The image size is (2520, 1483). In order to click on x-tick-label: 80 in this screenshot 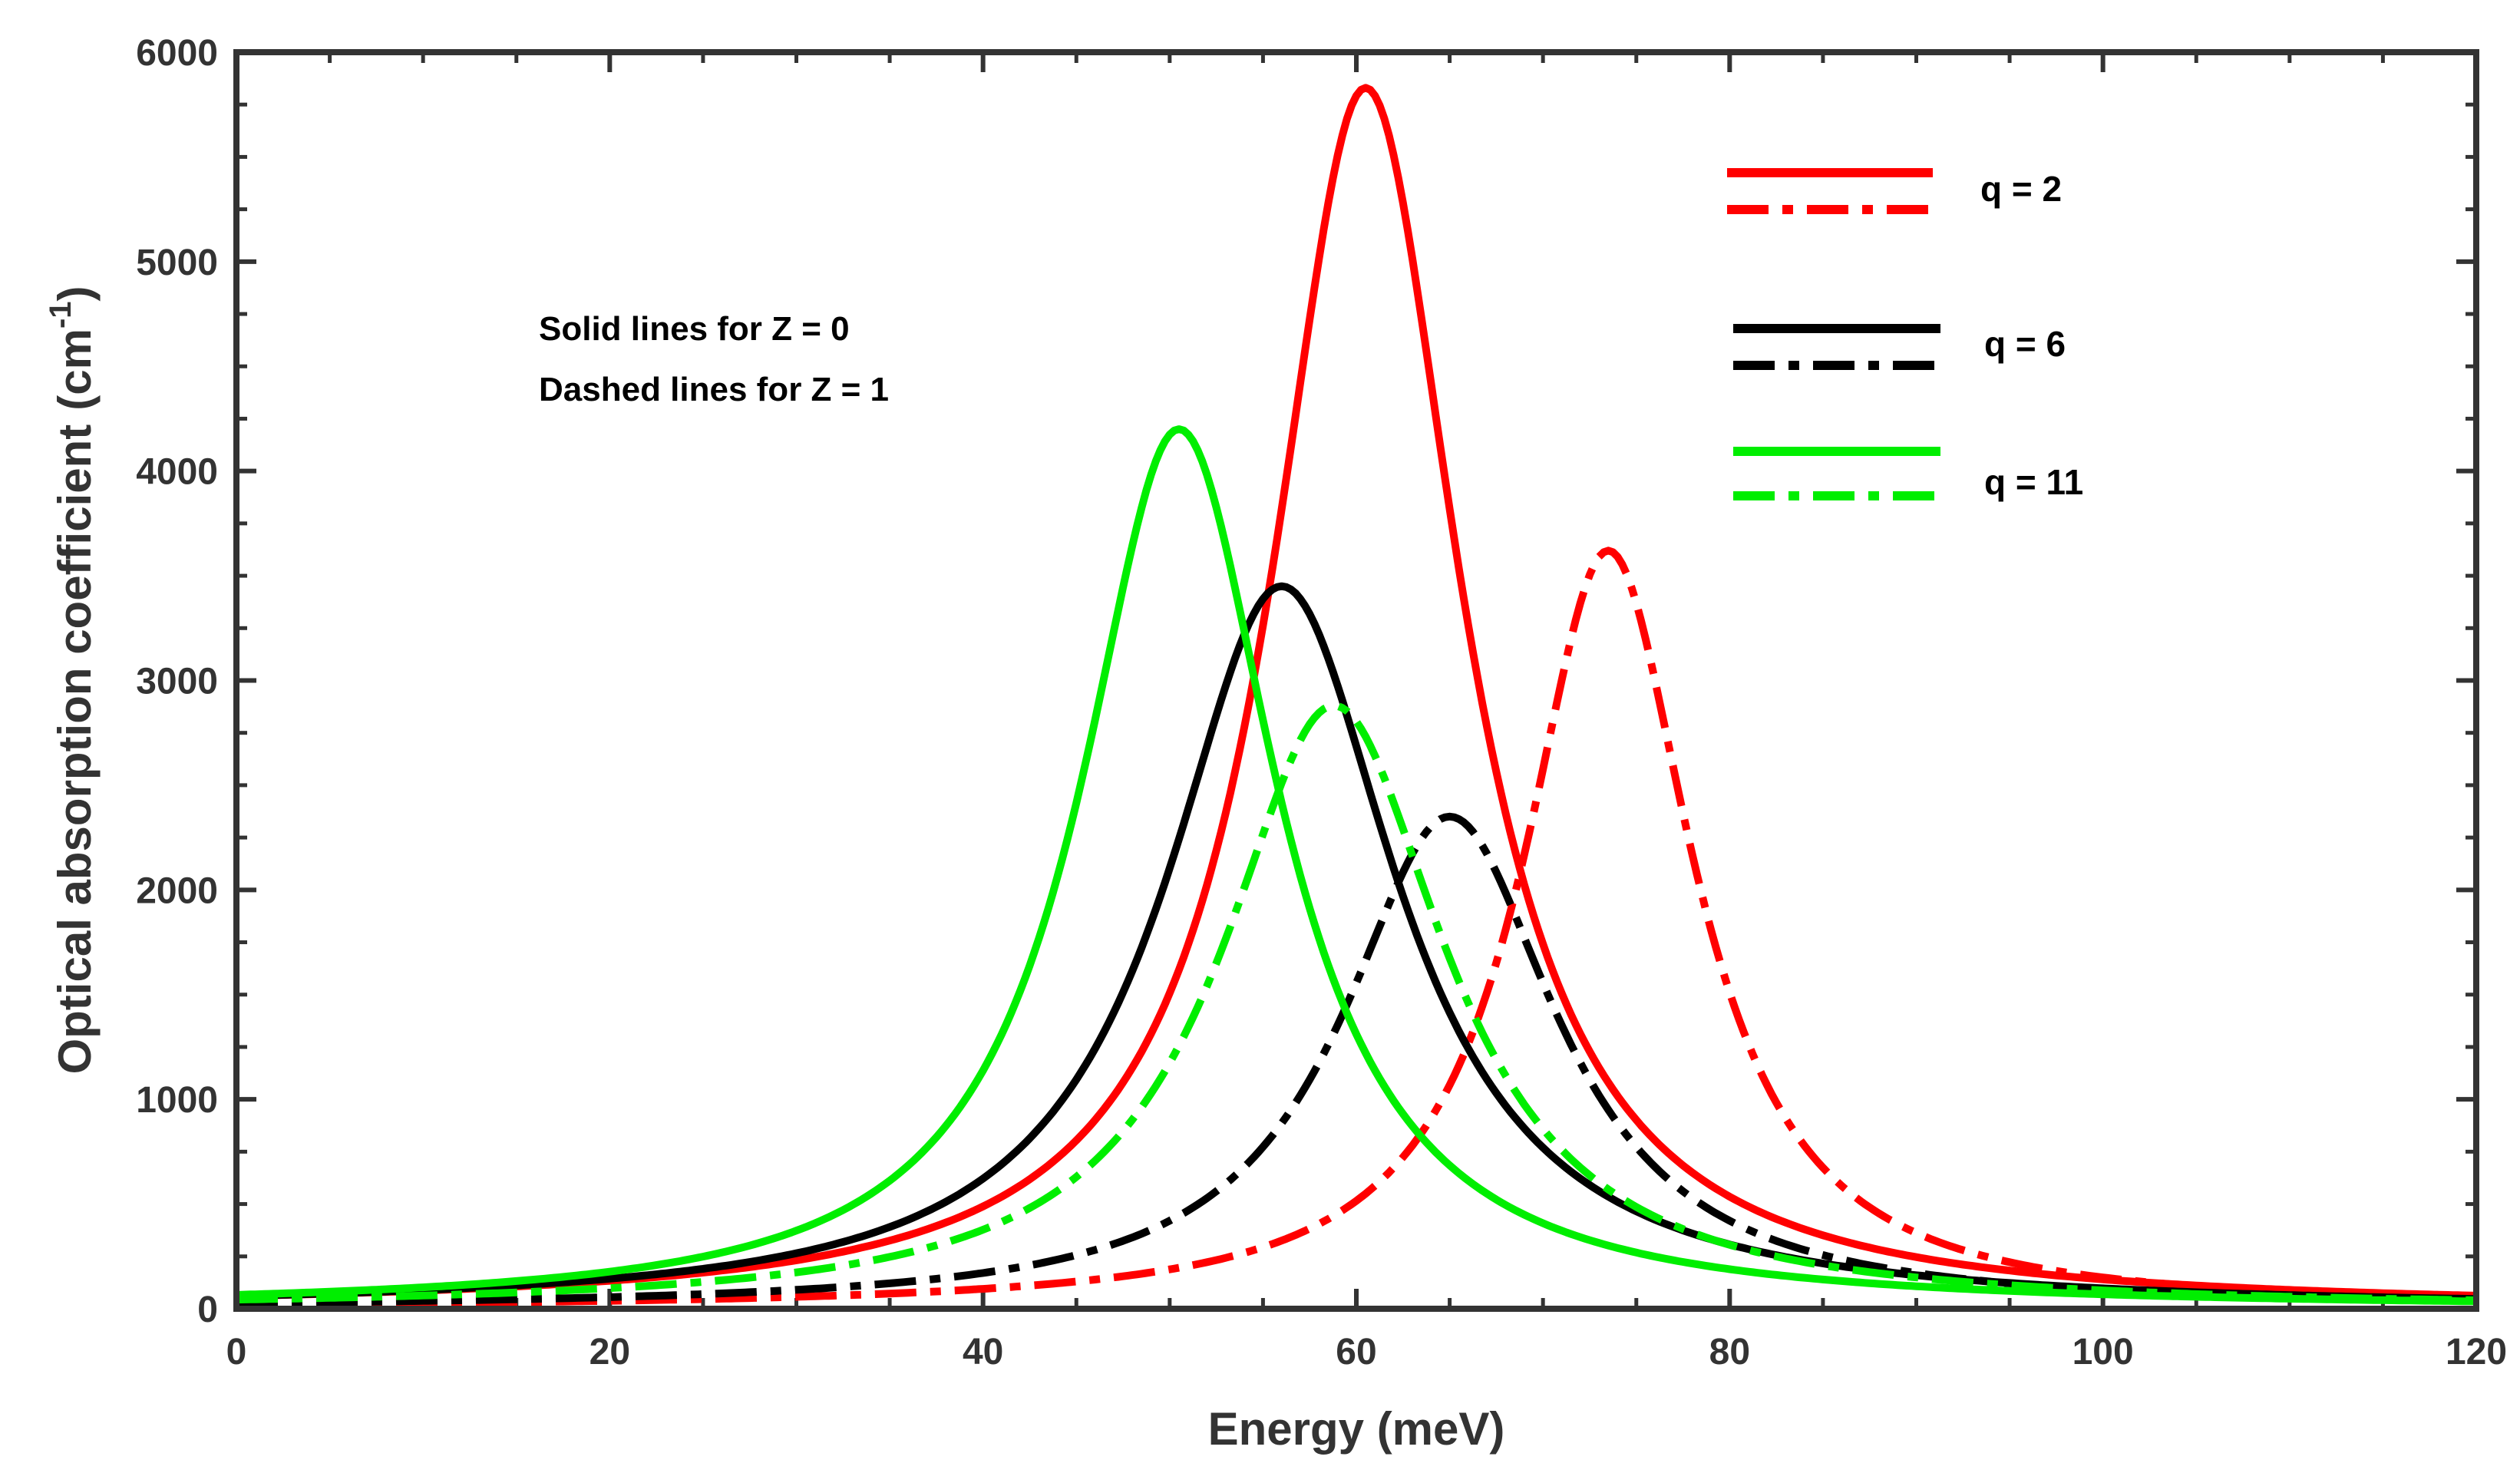, I will do `click(1729, 1352)`.